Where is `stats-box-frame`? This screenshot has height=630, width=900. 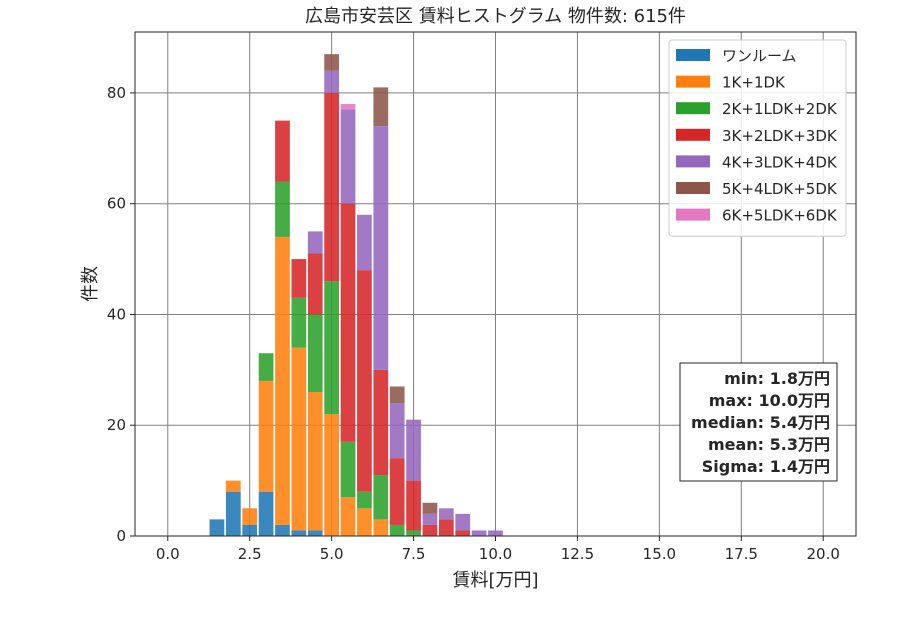 stats-box-frame is located at coordinates (758, 422).